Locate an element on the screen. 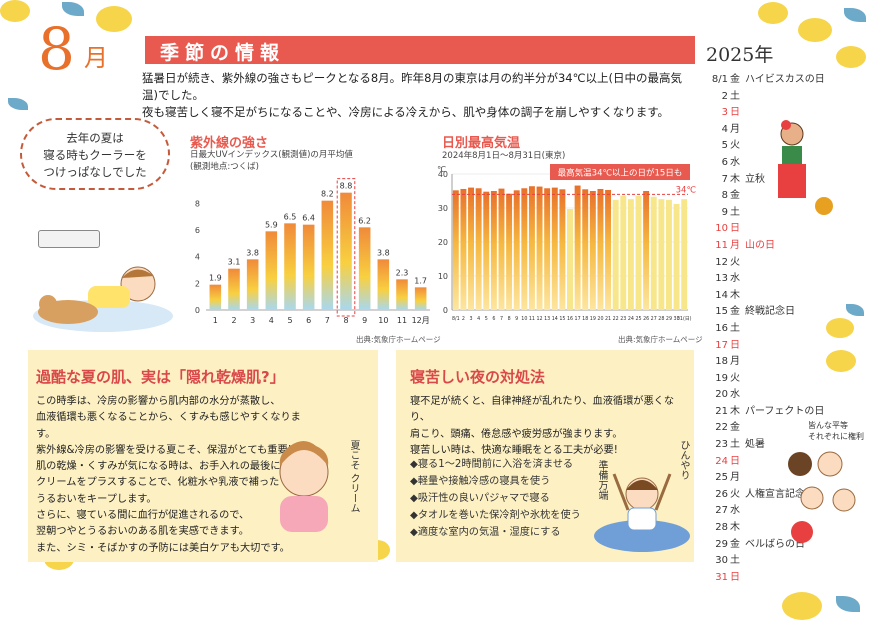 The image size is (874, 624). calendar-date: 21 is located at coordinates (721, 411).